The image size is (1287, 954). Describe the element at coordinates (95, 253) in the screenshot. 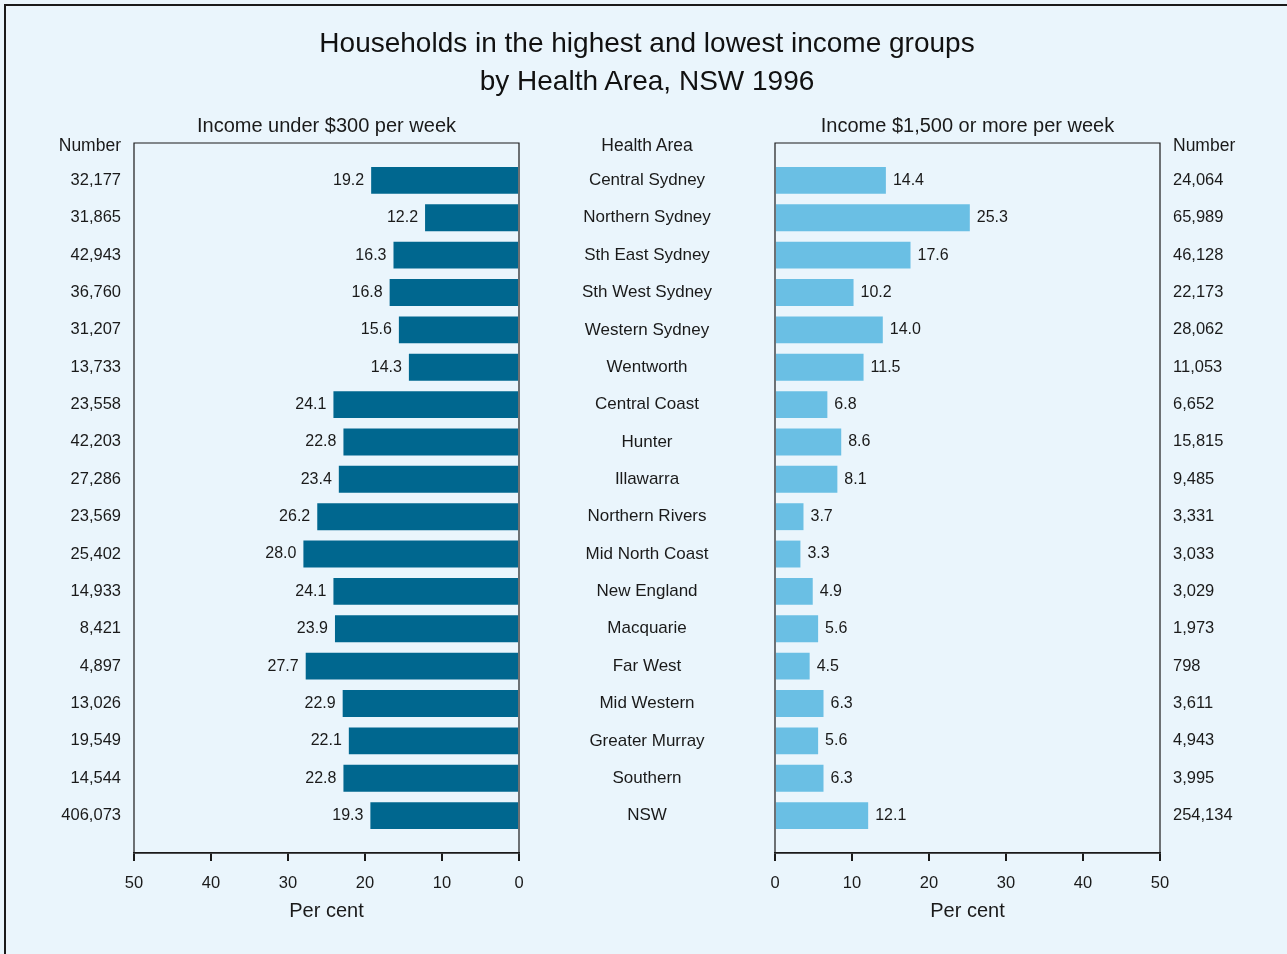

I see `text: 42,943` at that location.